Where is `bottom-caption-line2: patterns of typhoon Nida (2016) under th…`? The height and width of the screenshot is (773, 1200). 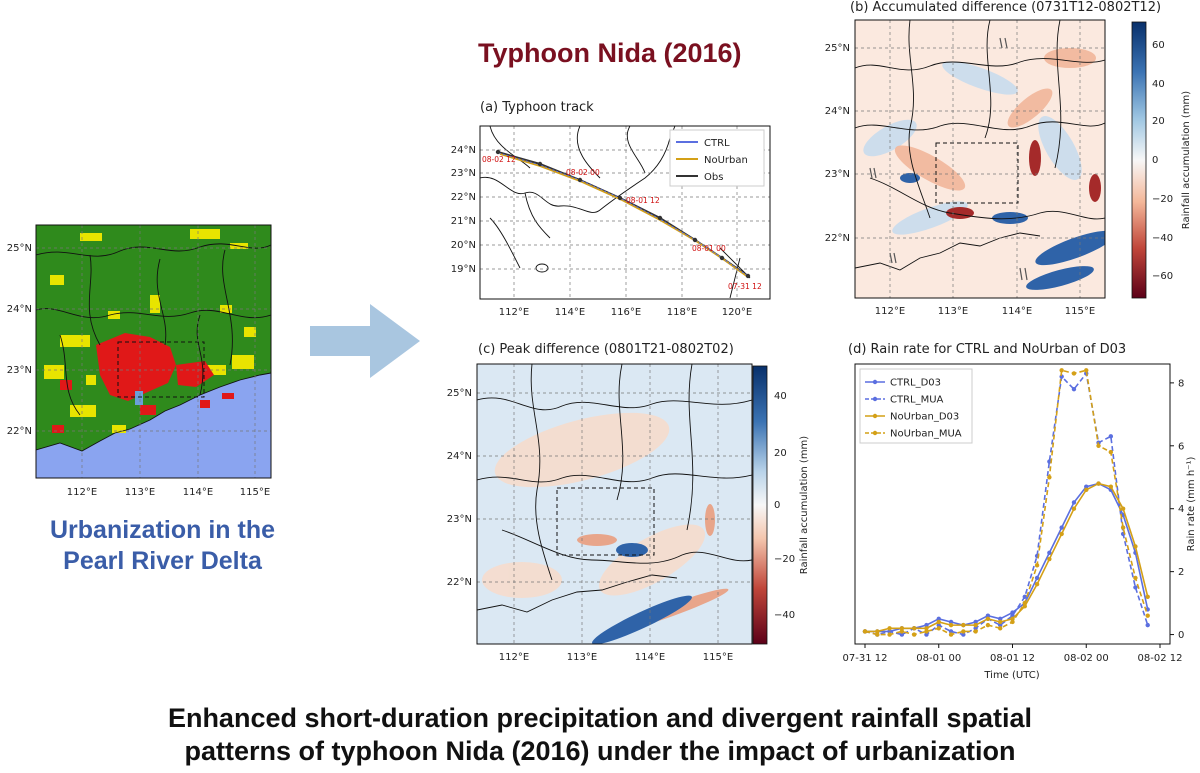 bottom-caption-line2: patterns of typhoon Nida (2016) under th… is located at coordinates (600, 751).